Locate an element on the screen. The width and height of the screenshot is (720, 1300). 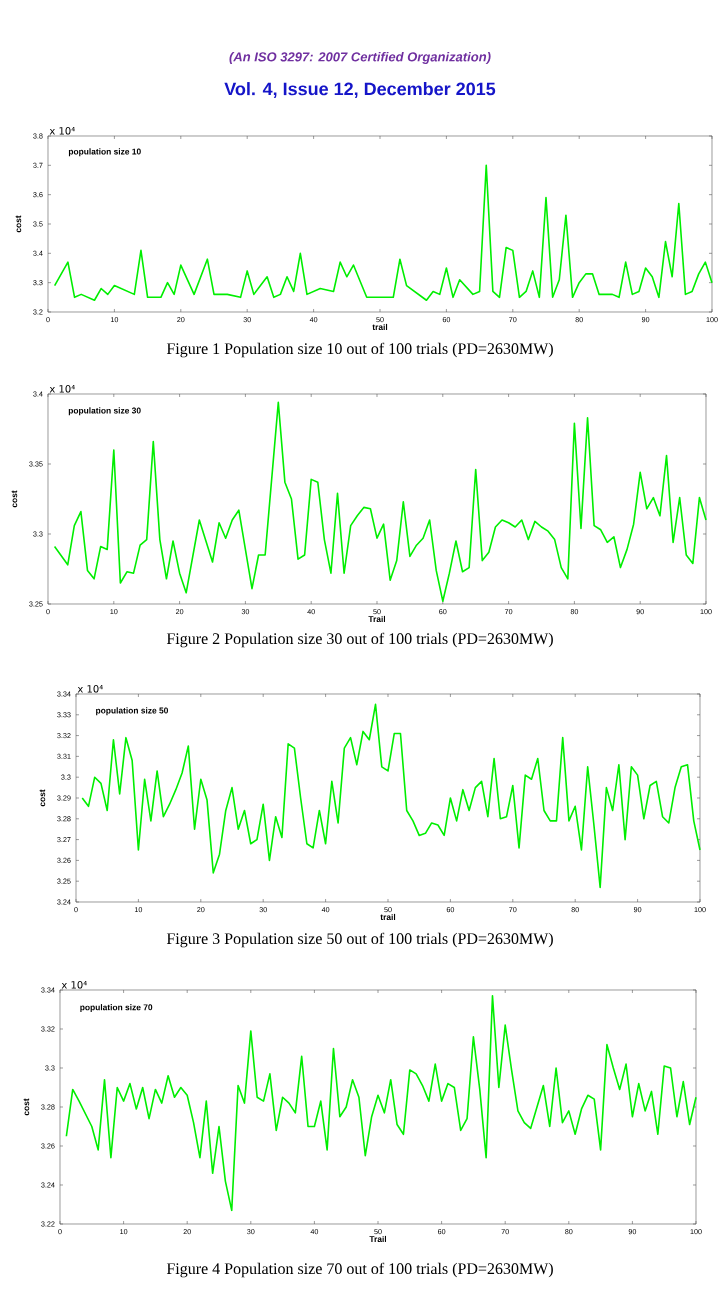
caption: Figure 2 Population size 30 out of 100 trials (PD=2630MW) is located at coordinates (359, 640).